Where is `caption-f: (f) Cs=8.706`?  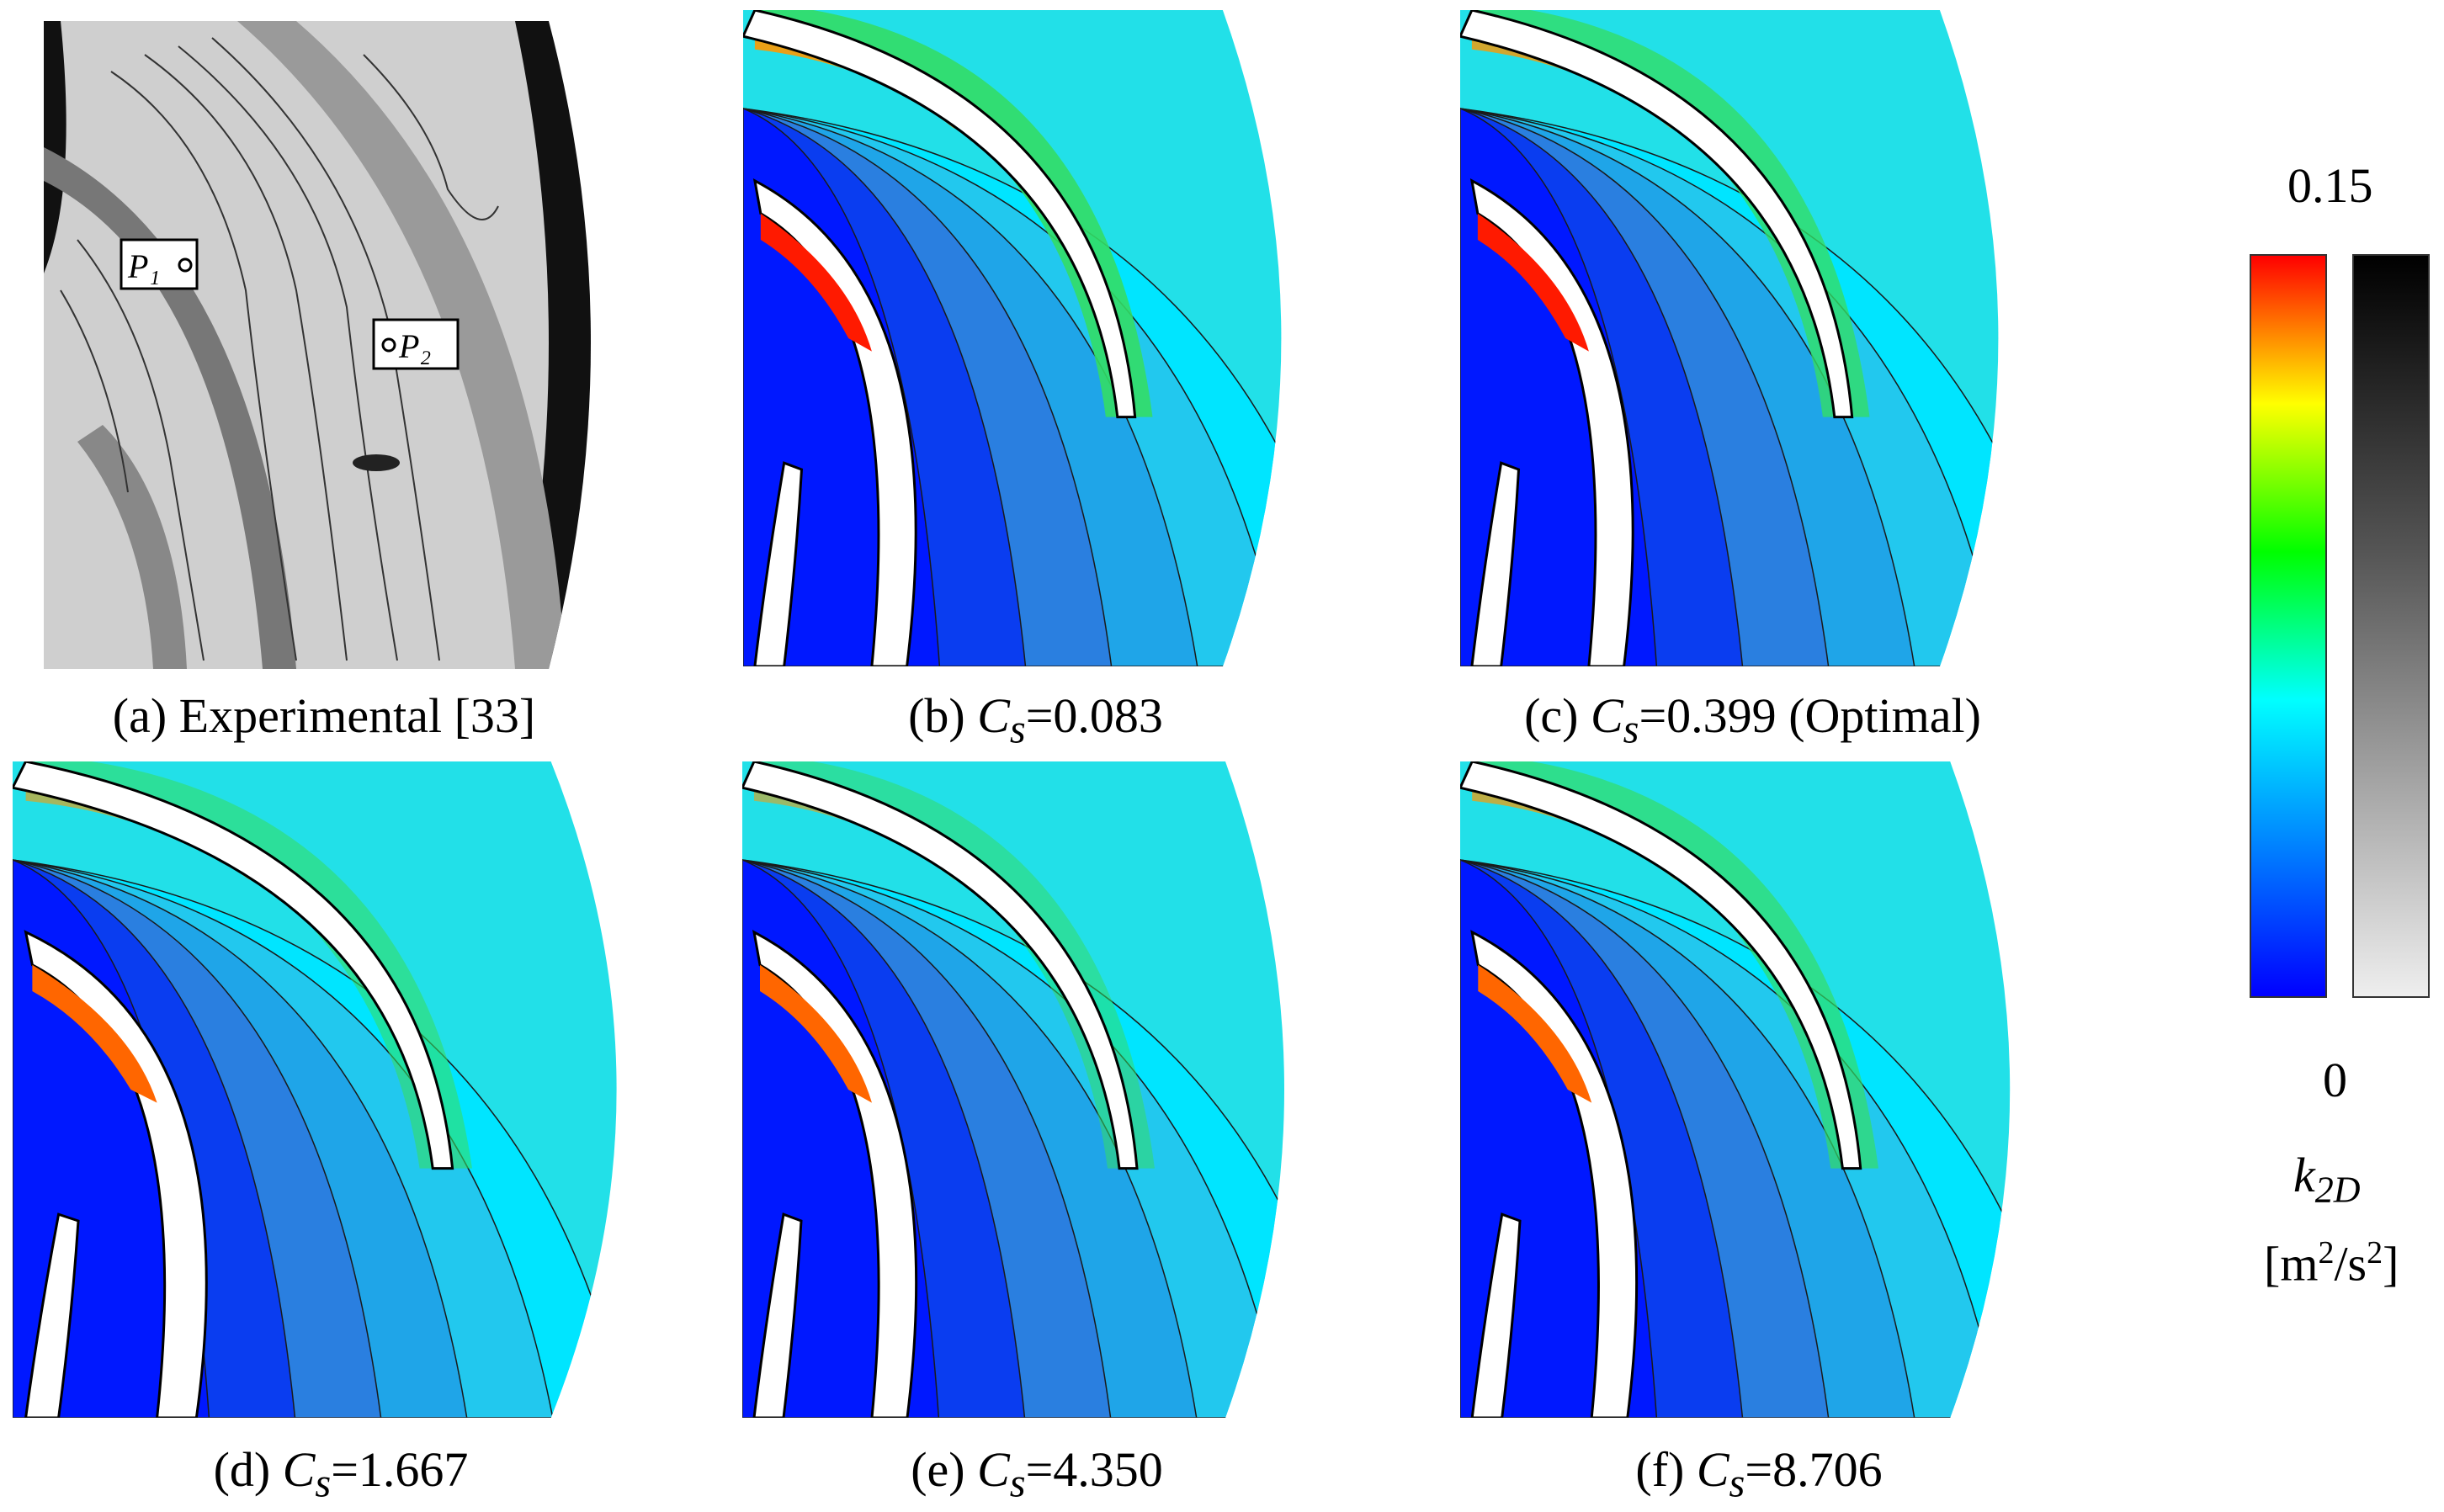
caption-f: (f) Cs=8.706 is located at coordinates (1759, 1475).